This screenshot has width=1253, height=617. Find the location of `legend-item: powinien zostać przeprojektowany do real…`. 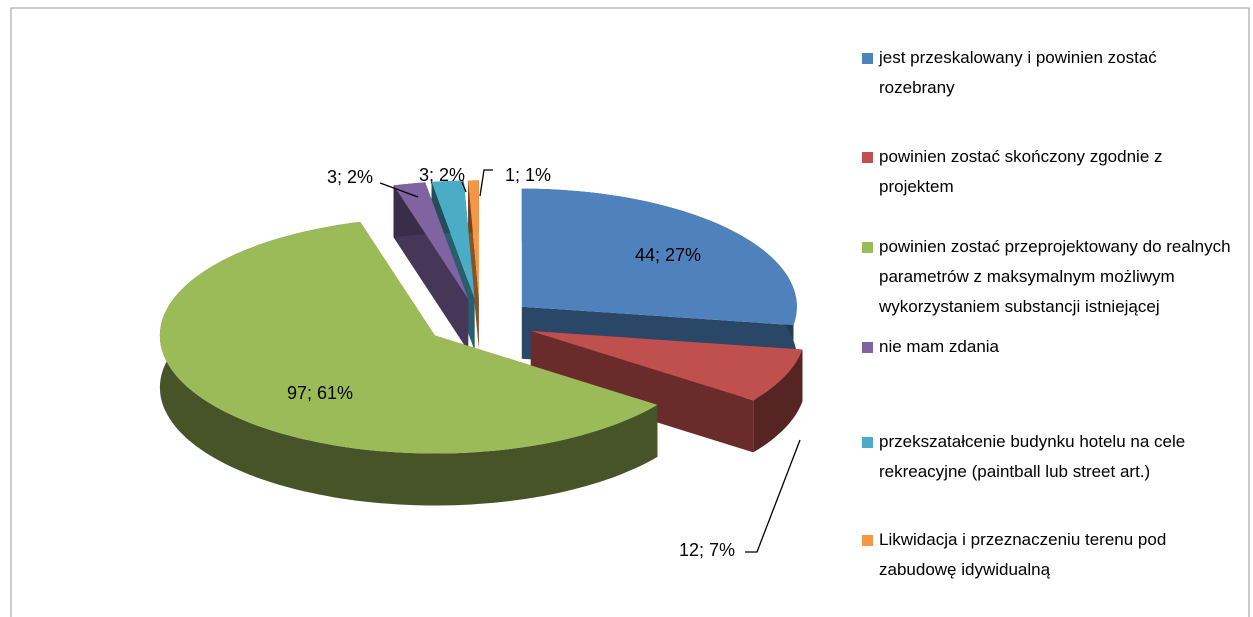

legend-item: powinien zostać przeprojektowany do real… is located at coordinates (1047, 277).